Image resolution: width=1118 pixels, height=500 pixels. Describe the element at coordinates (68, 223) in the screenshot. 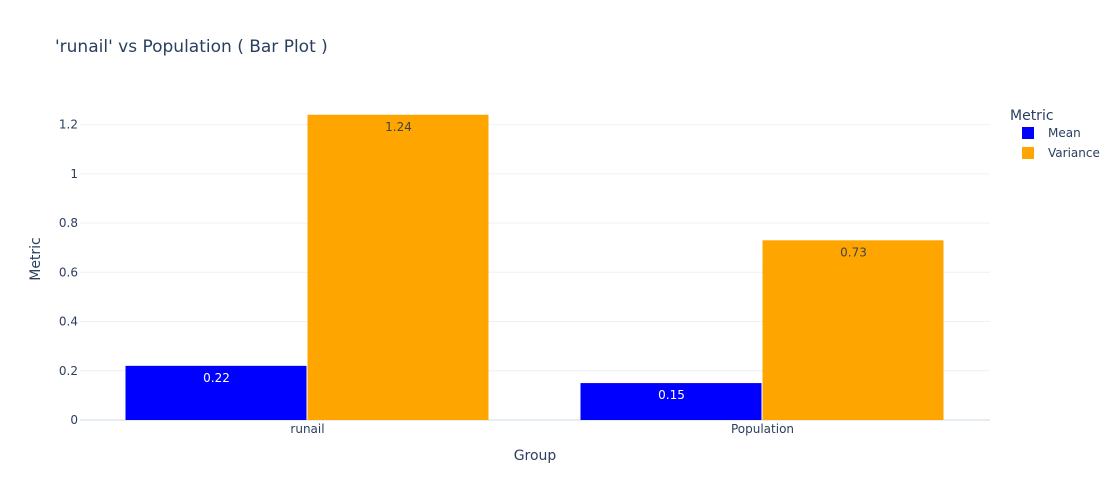

I see `y-tick-label: 0.8` at that location.